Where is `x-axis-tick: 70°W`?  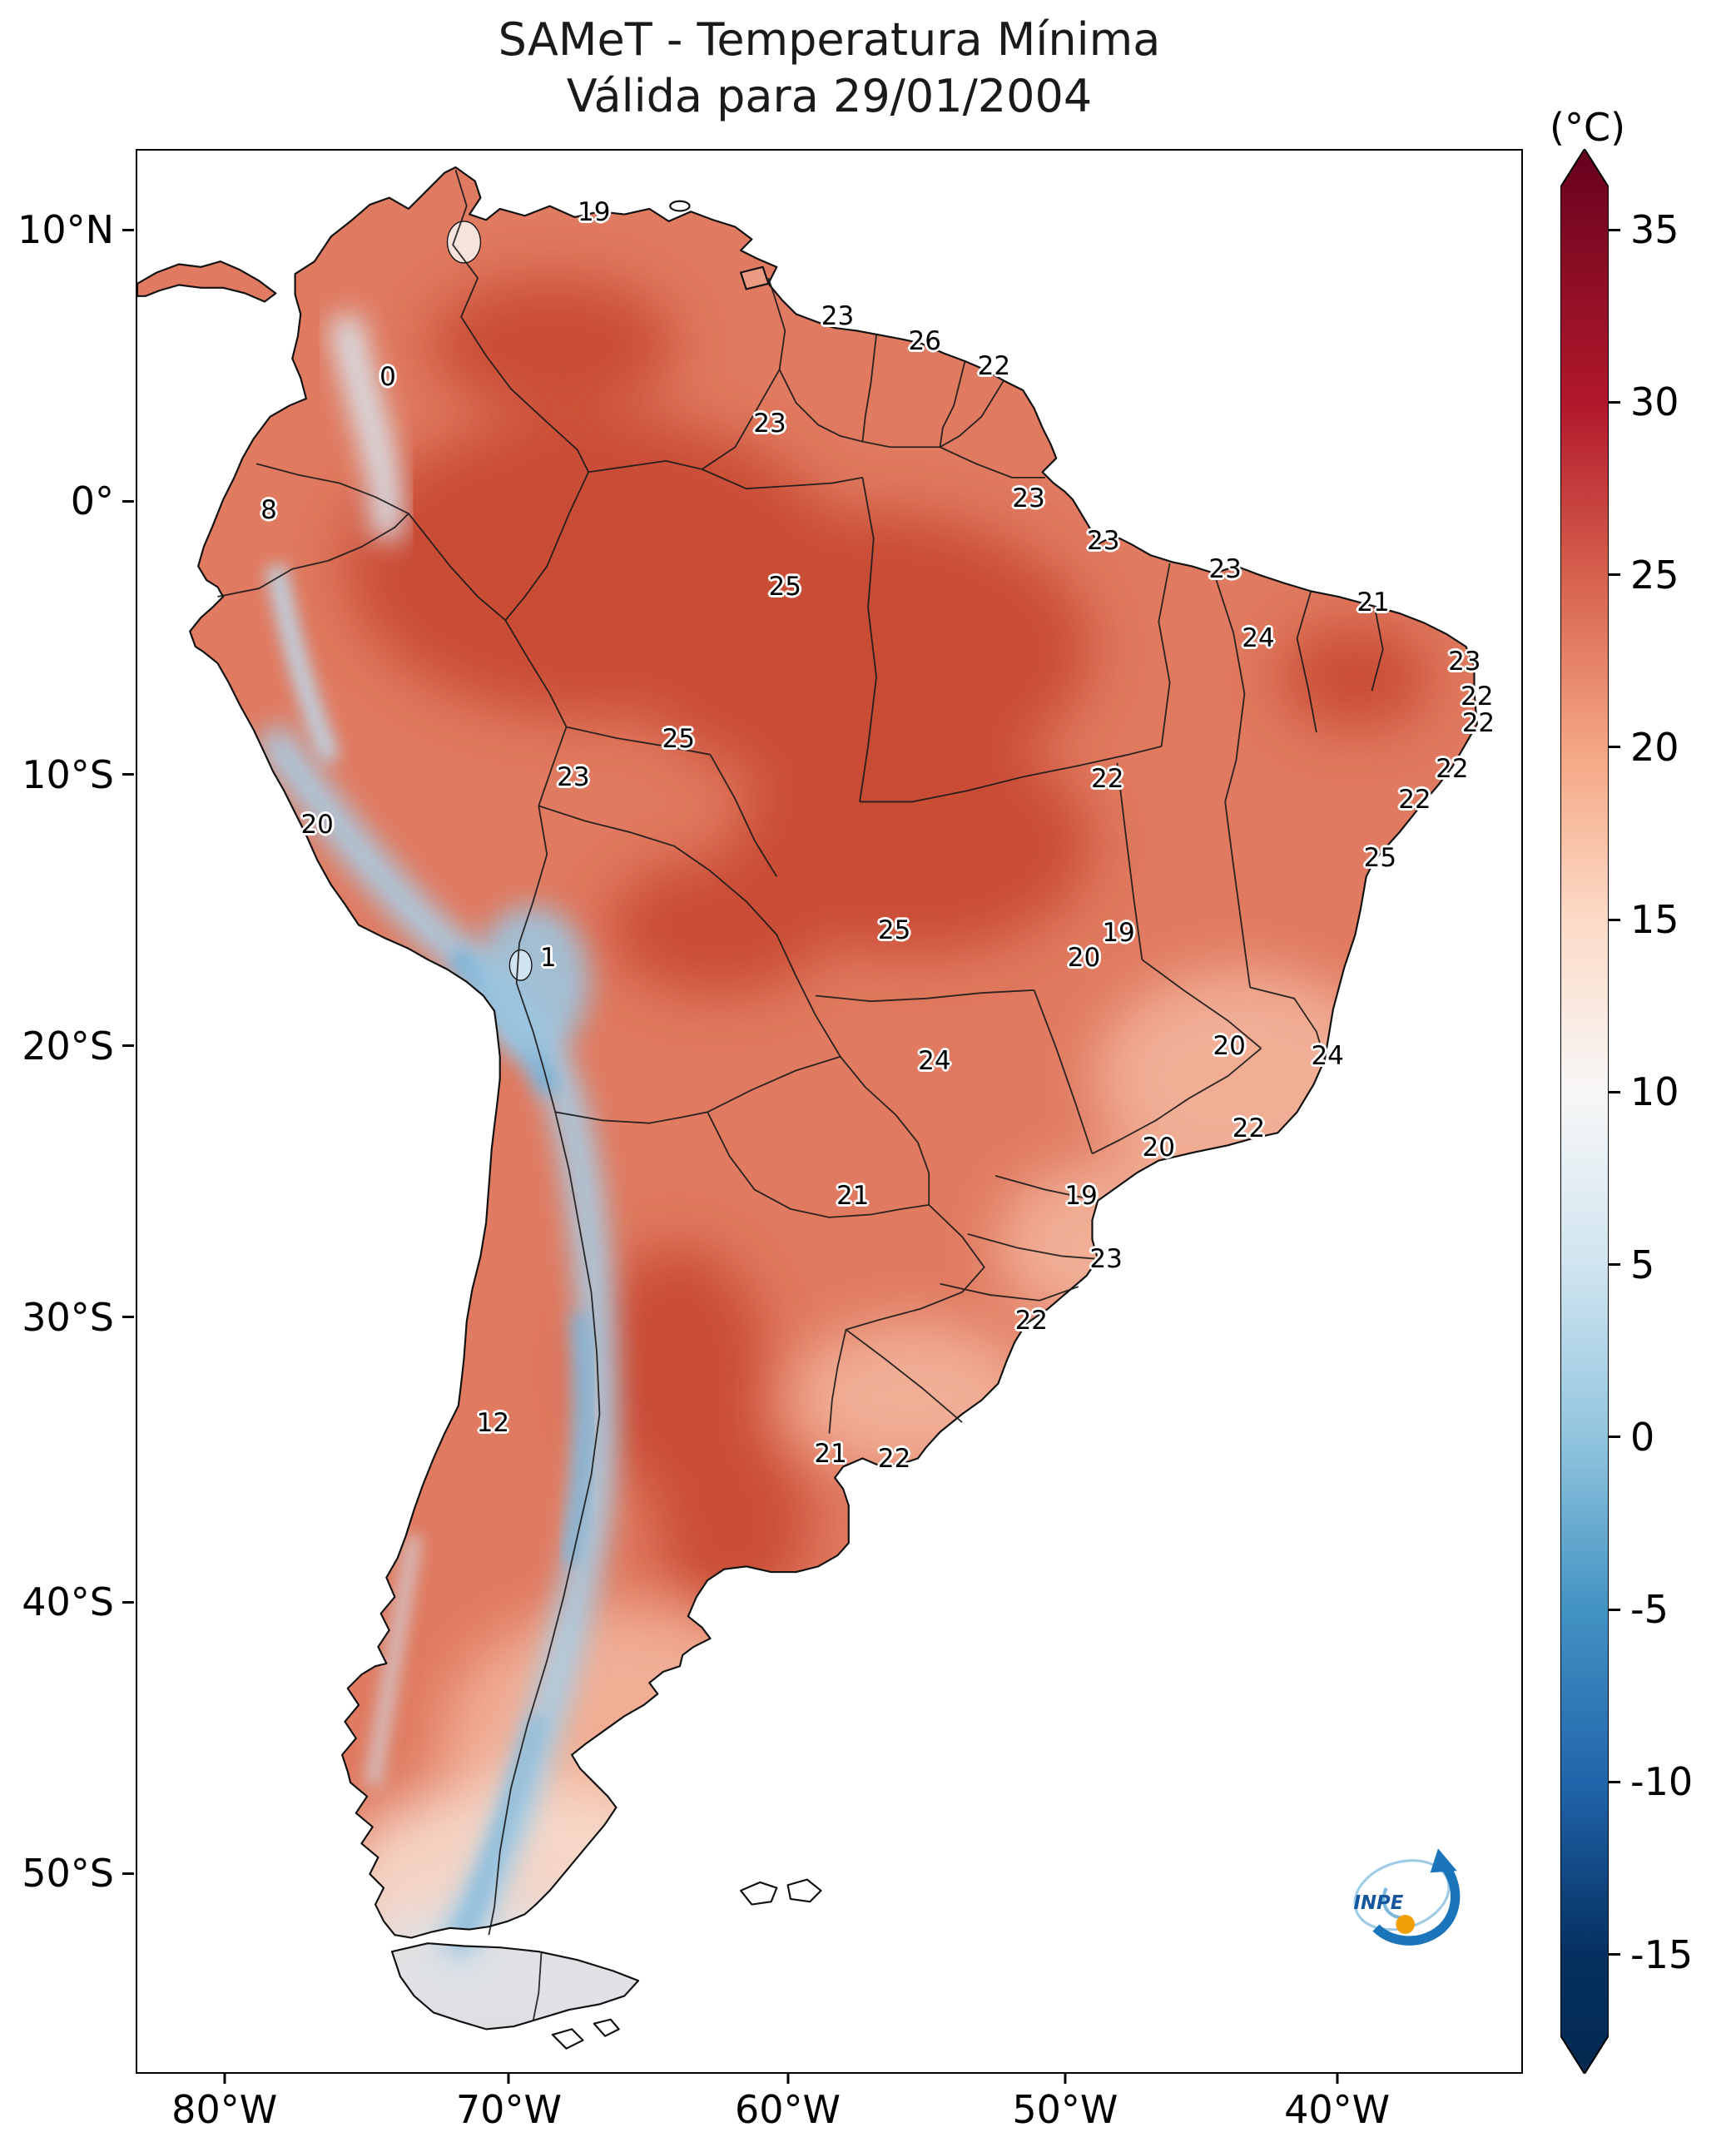 x-axis-tick: 70°W is located at coordinates (509, 2102).